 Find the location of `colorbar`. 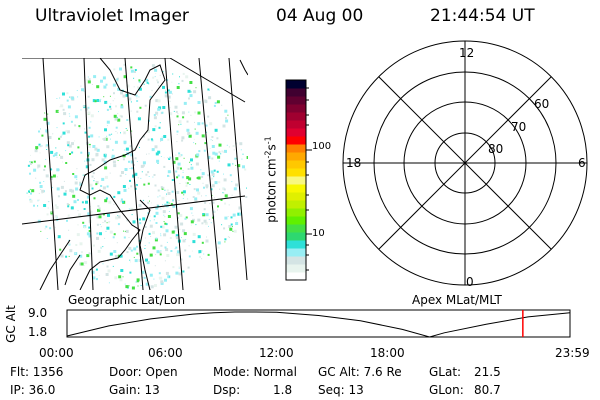

colorbar is located at coordinates (298, 180).